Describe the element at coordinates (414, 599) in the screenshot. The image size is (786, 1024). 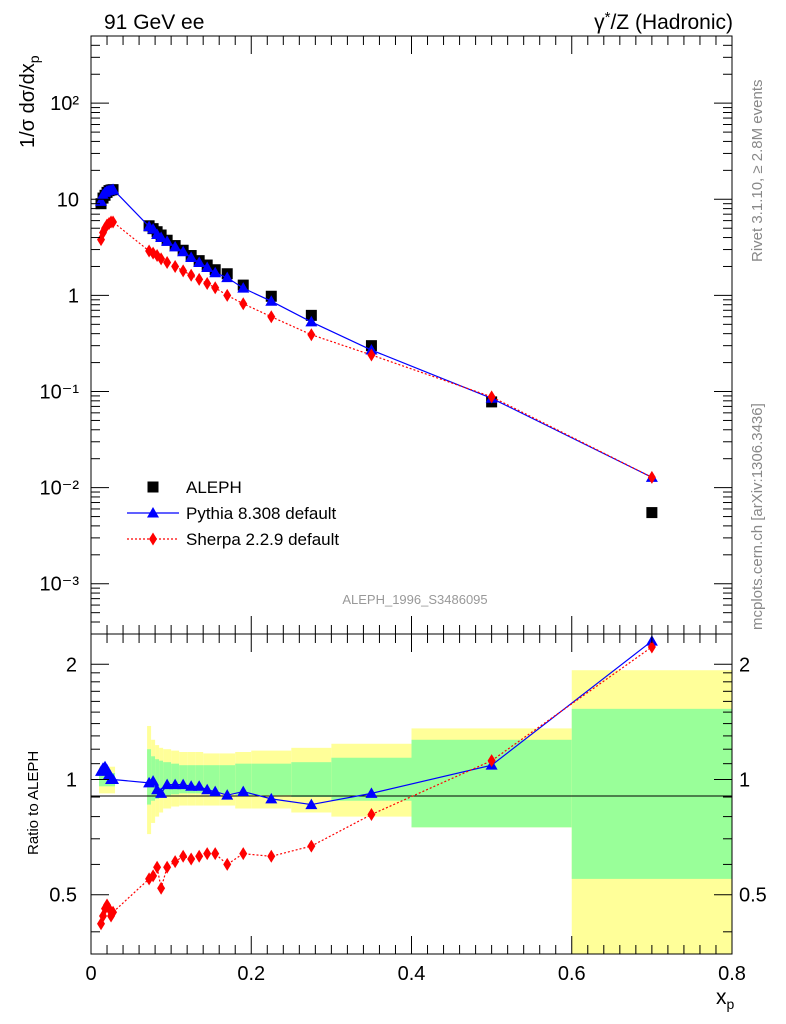
I see `analysis-label: ALEPH_1996_S3486095` at that location.